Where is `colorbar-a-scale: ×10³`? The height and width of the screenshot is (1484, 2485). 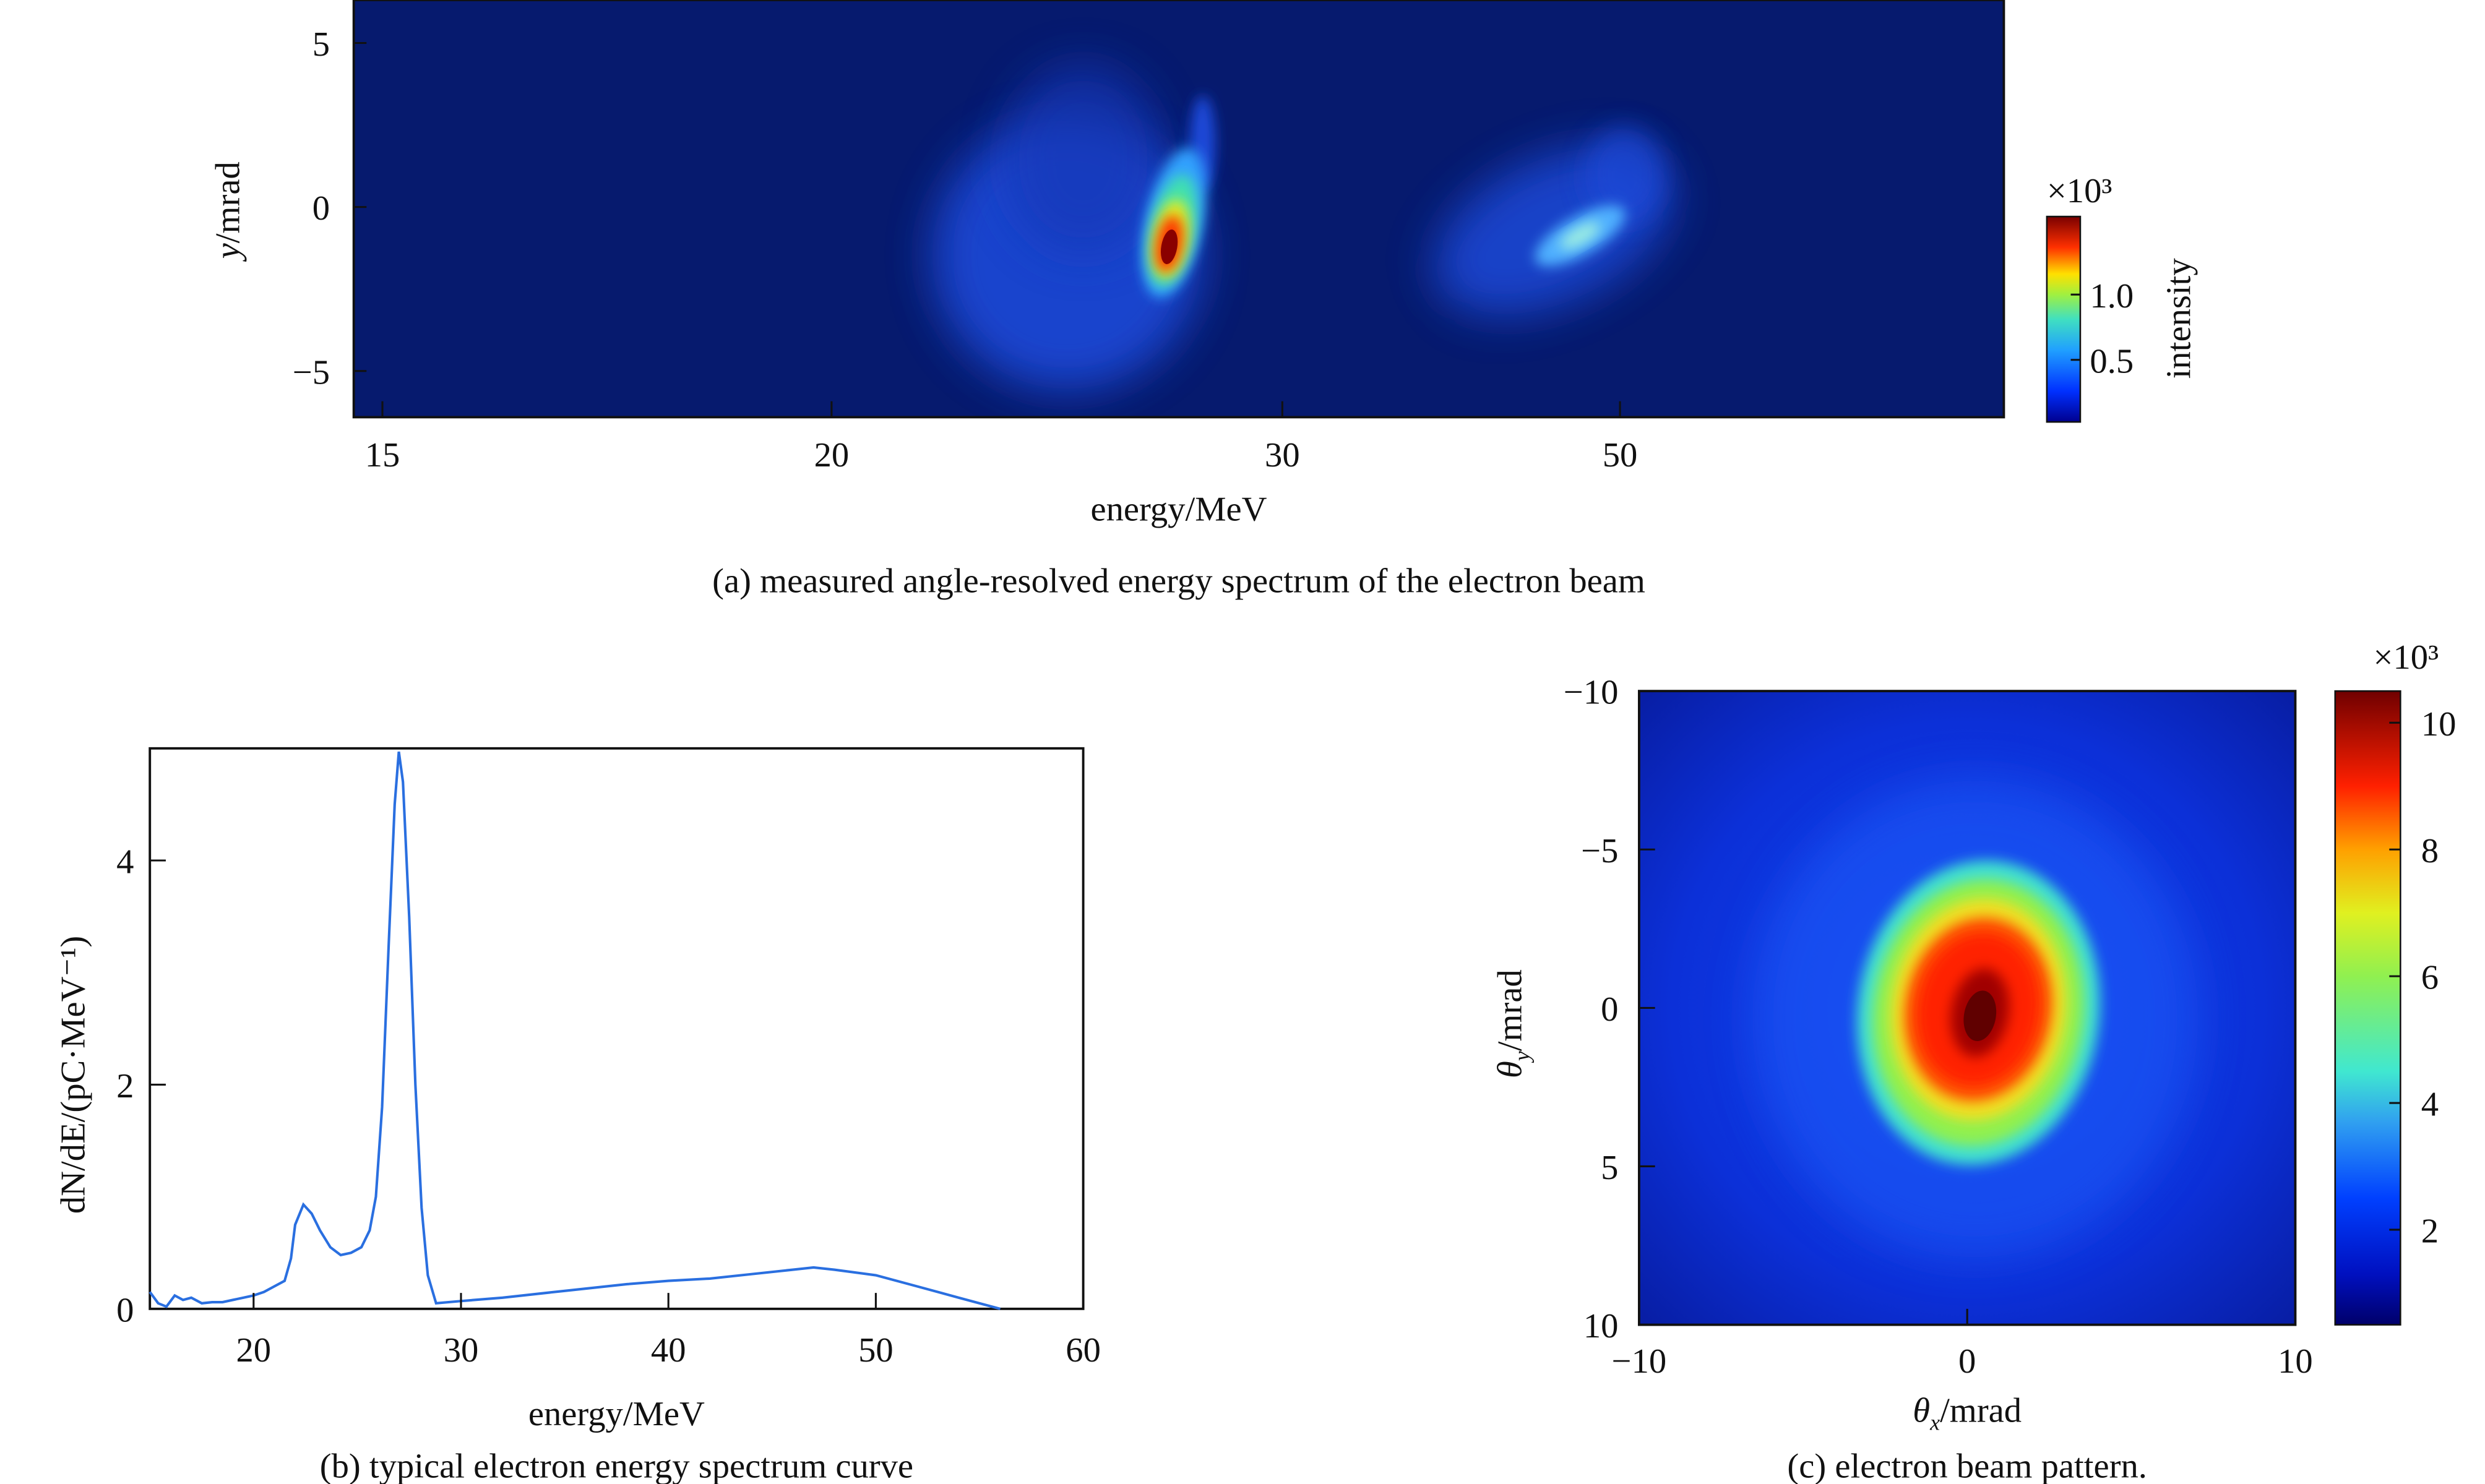
colorbar-a-scale: ×10³ is located at coordinates (2079, 191).